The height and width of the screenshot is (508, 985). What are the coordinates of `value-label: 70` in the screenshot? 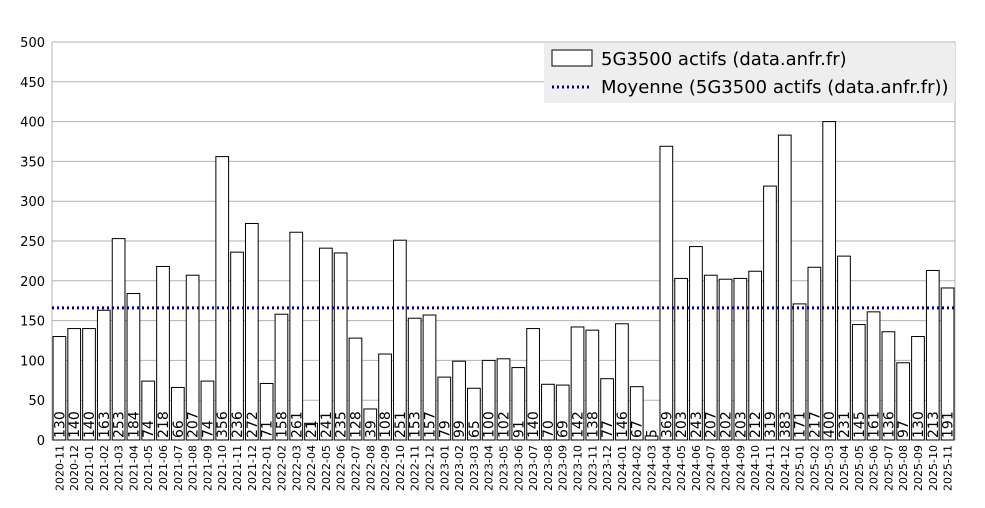 It's located at (549, 429).